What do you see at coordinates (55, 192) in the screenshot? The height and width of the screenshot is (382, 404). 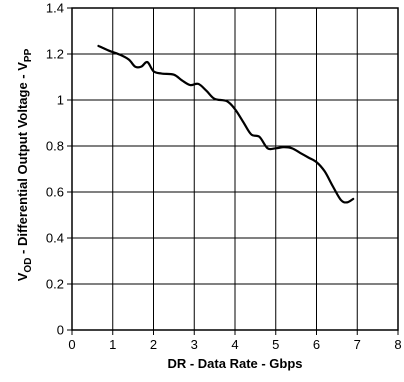 I see `y-tick-label: 0.6` at bounding box center [55, 192].